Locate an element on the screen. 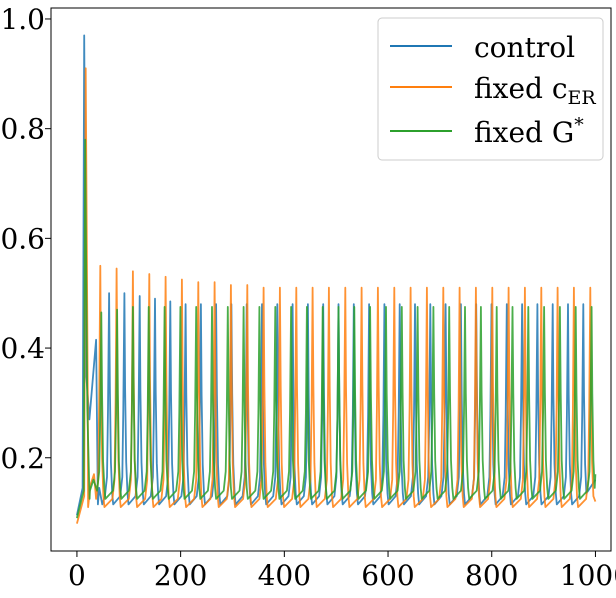  legend-label-superscript: * is located at coordinates (579, 125).